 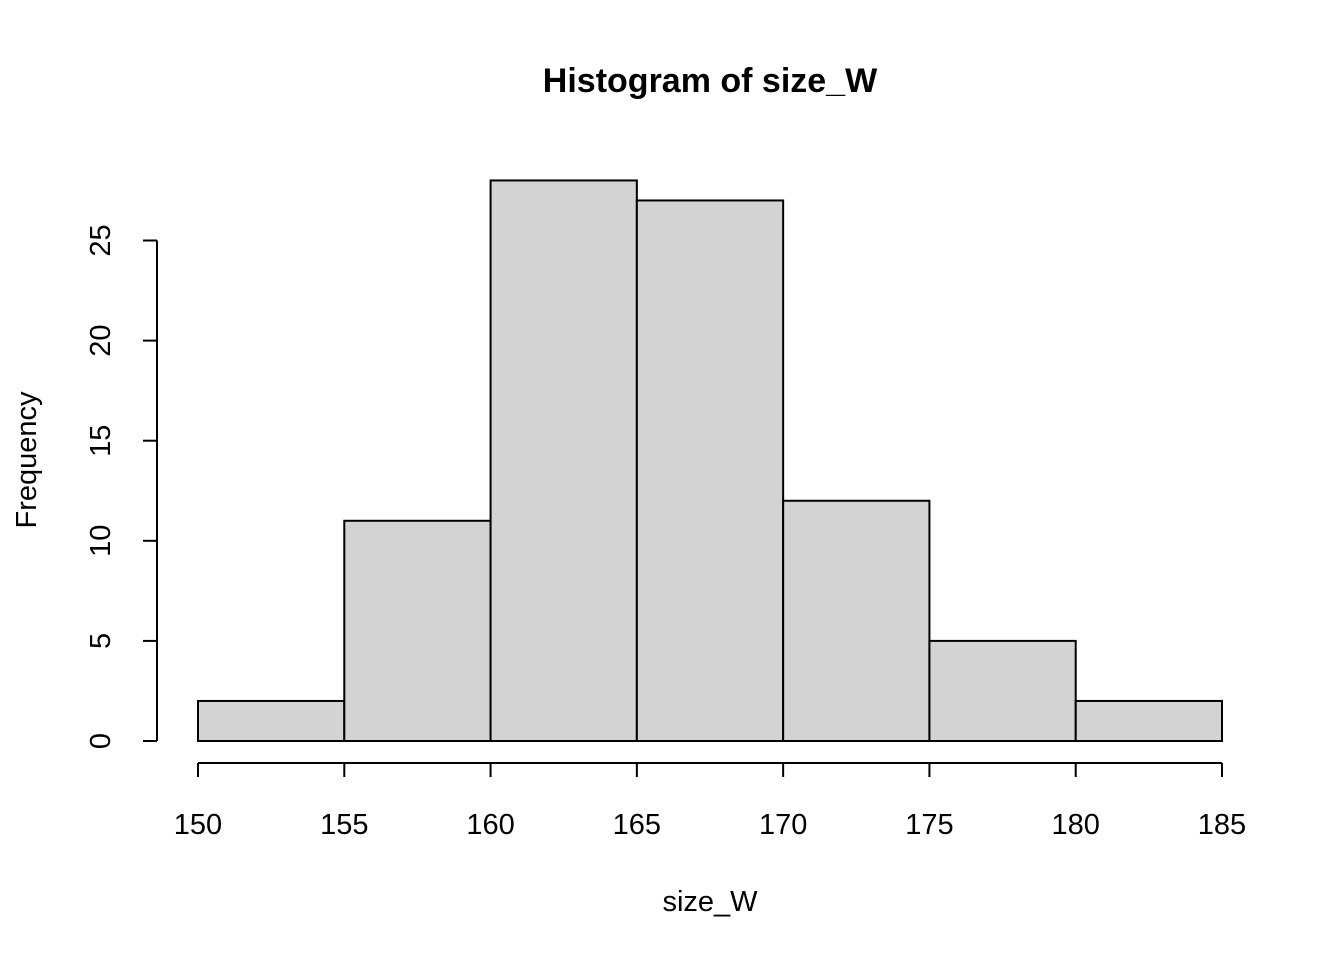 I want to click on x-tick-label-185: 185, so click(x=1222, y=825).